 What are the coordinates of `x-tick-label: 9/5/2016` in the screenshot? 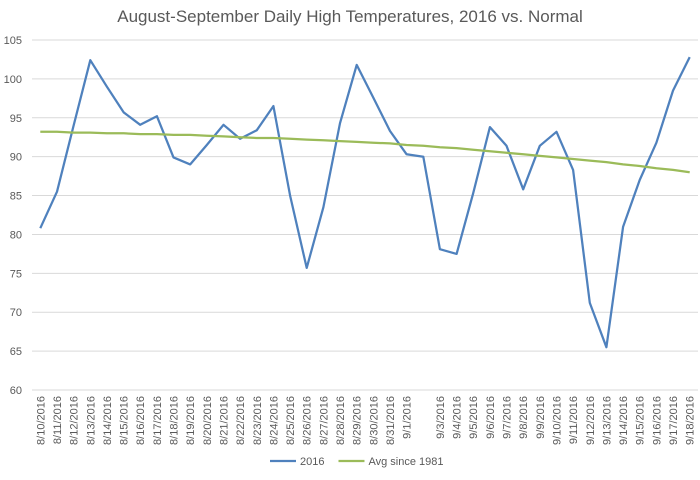 It's located at (474, 417).